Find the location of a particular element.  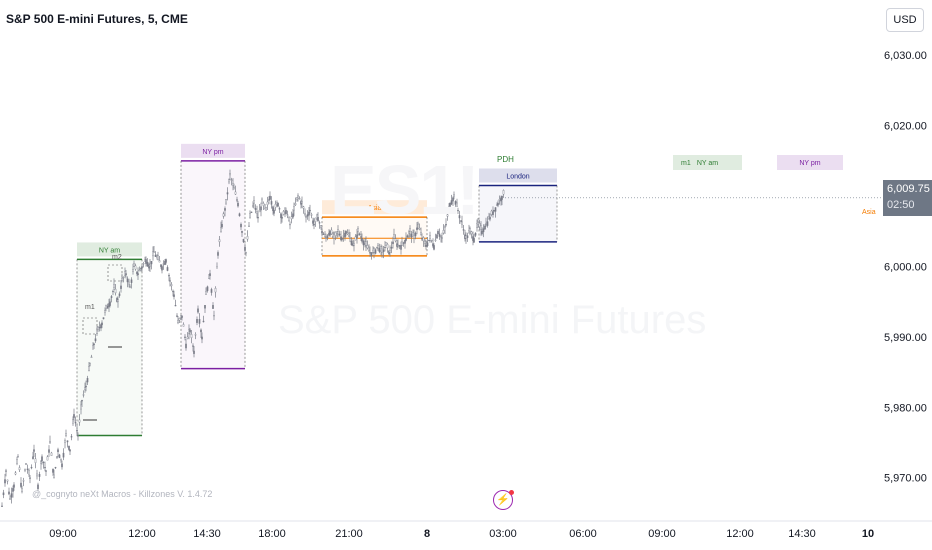

price-tick-label: 6,020.00 is located at coordinates (905, 127).